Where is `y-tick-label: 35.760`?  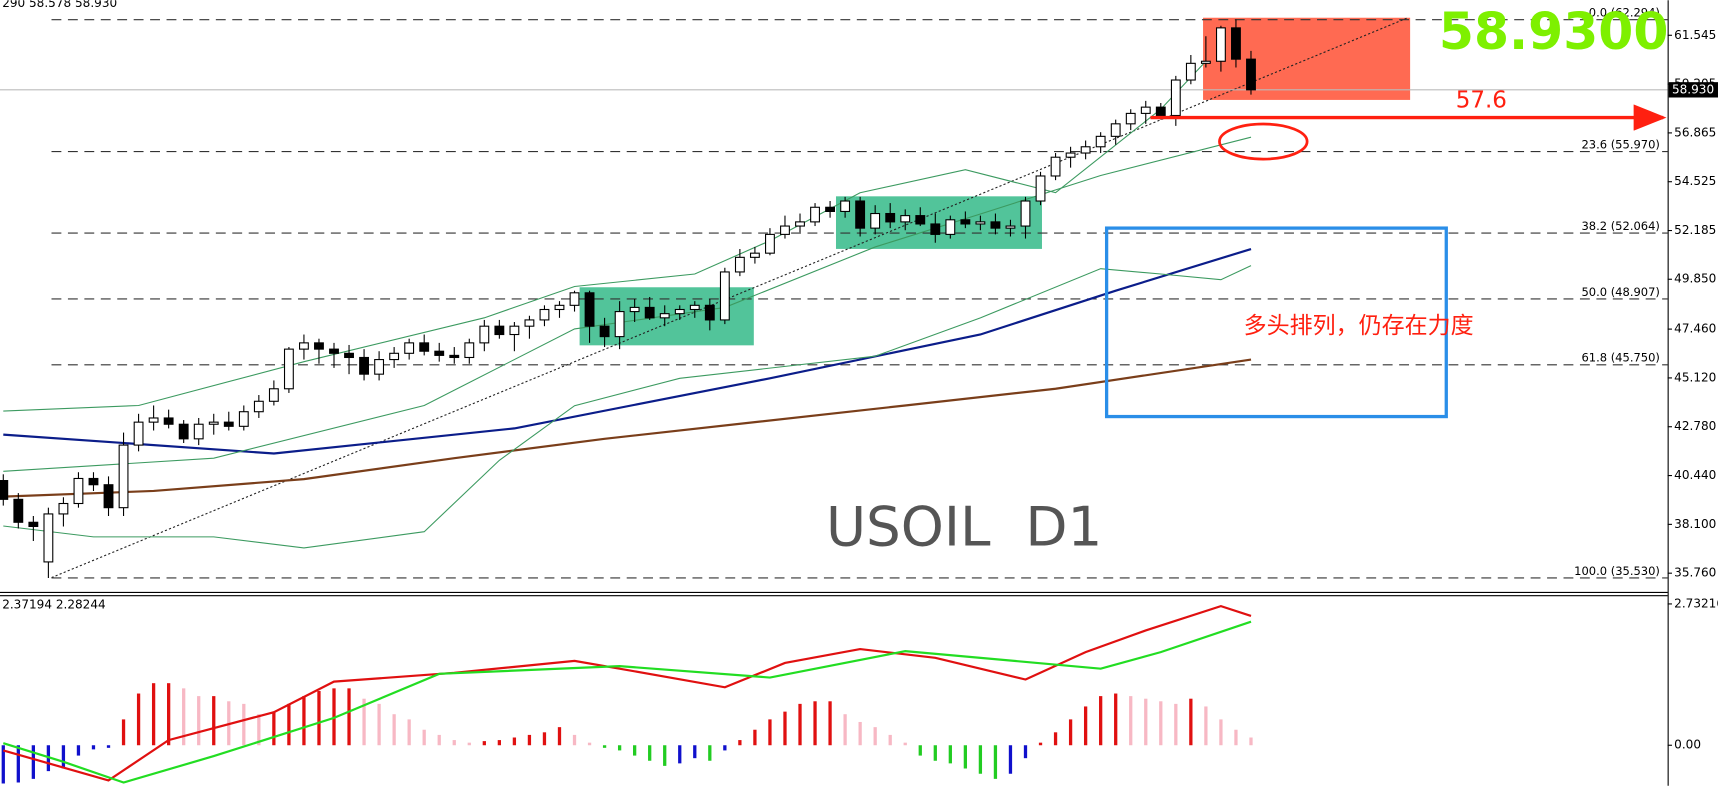
y-tick-label: 35.760 is located at coordinates (1695, 573).